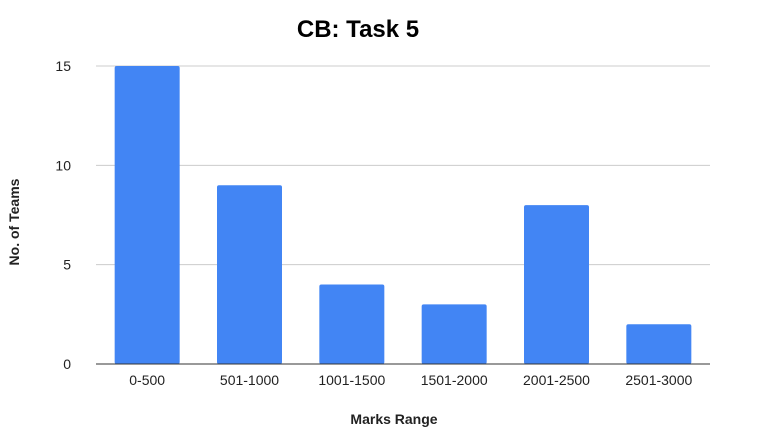 This screenshot has height=438, width=762. I want to click on x-tick-label: 2501-3000, so click(658, 380).